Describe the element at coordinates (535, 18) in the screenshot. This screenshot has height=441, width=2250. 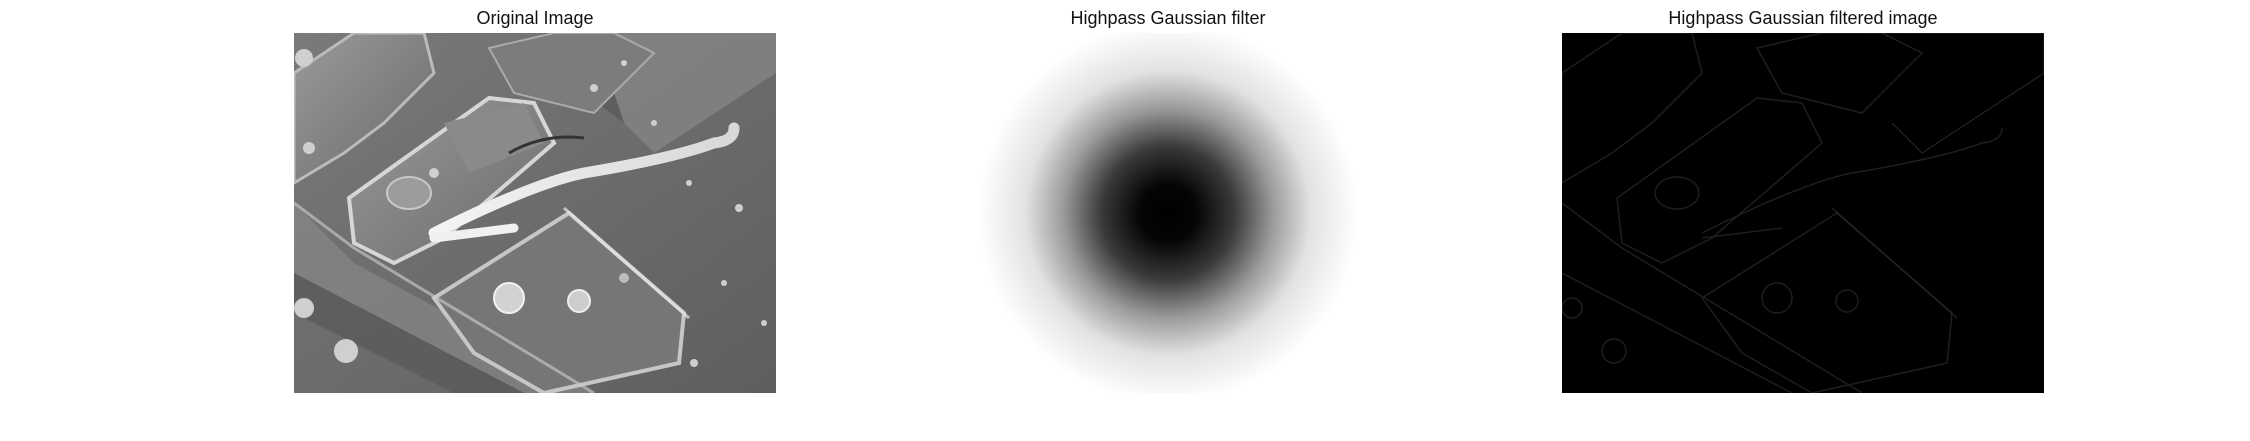
I see `original-image-title: Original Image` at that location.